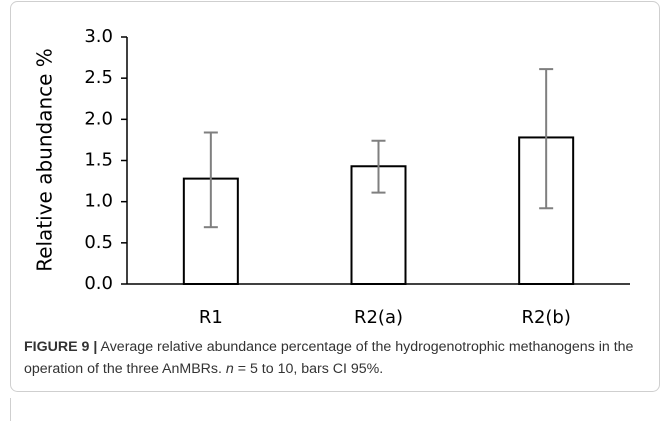 The height and width of the screenshot is (421, 670). Describe the element at coordinates (98, 36) in the screenshot. I see `y-tick-label: 3.0` at that location.